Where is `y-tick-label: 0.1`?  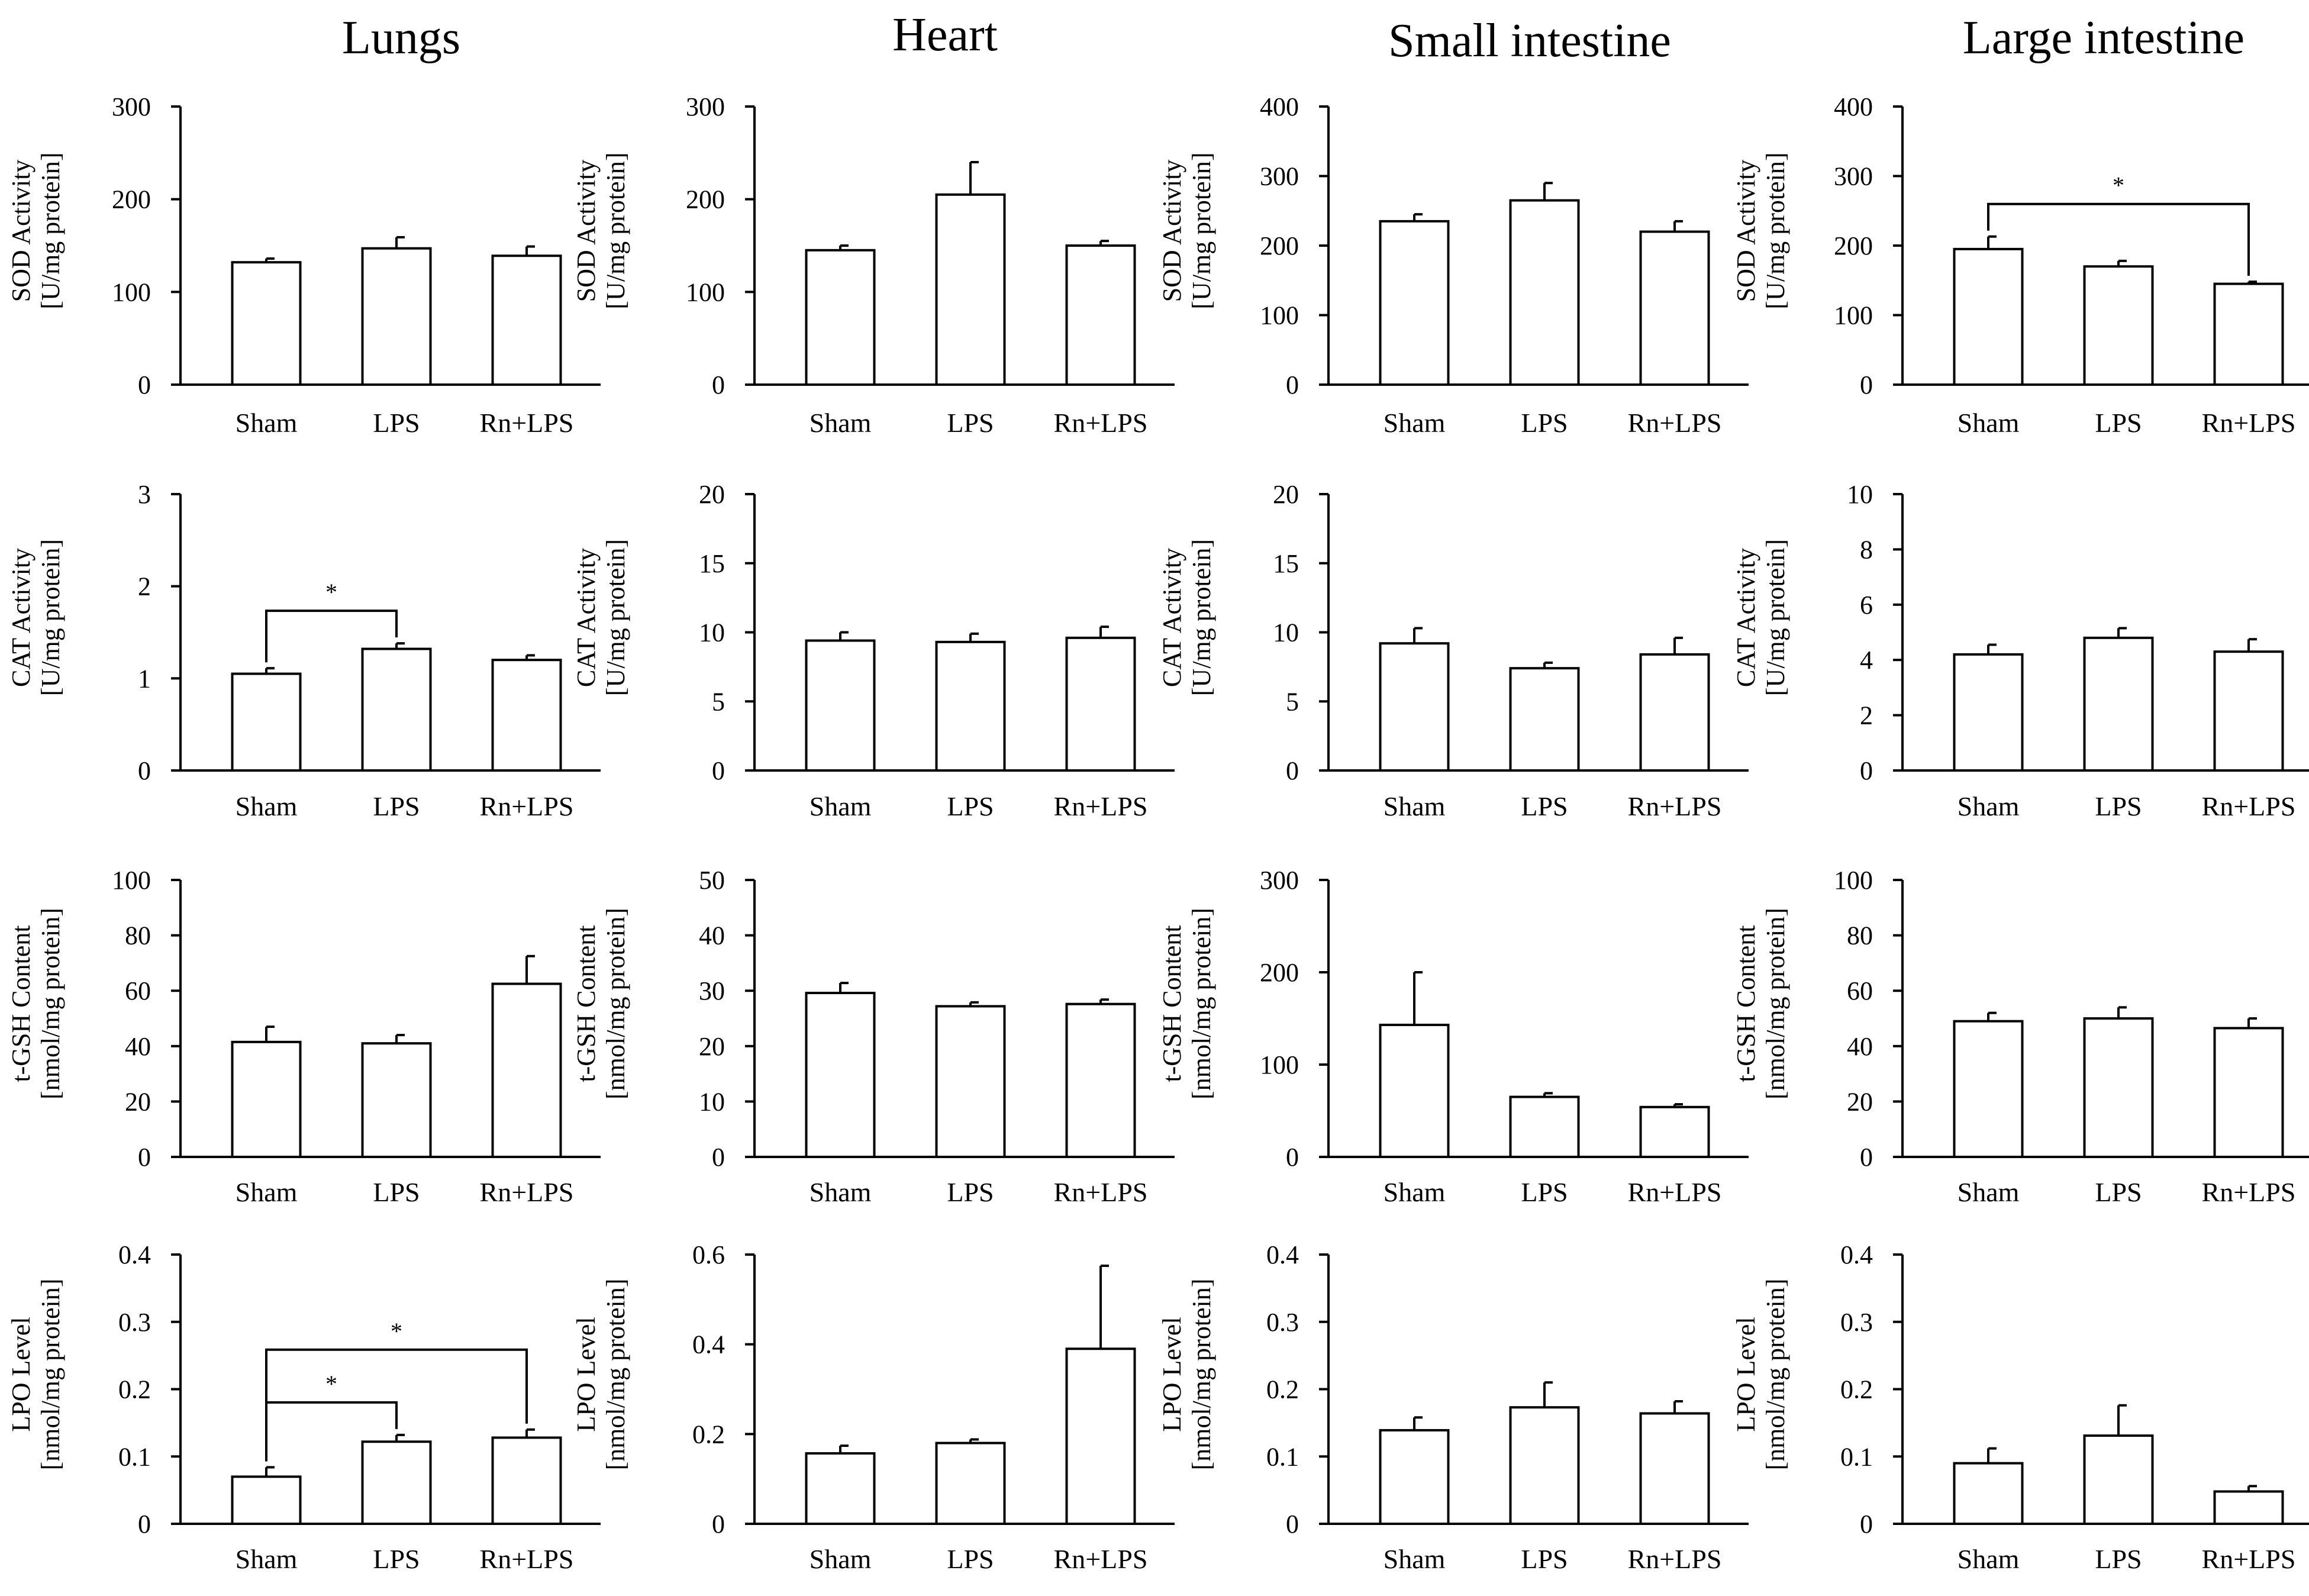
y-tick-label: 0.1 is located at coordinates (1282, 1456).